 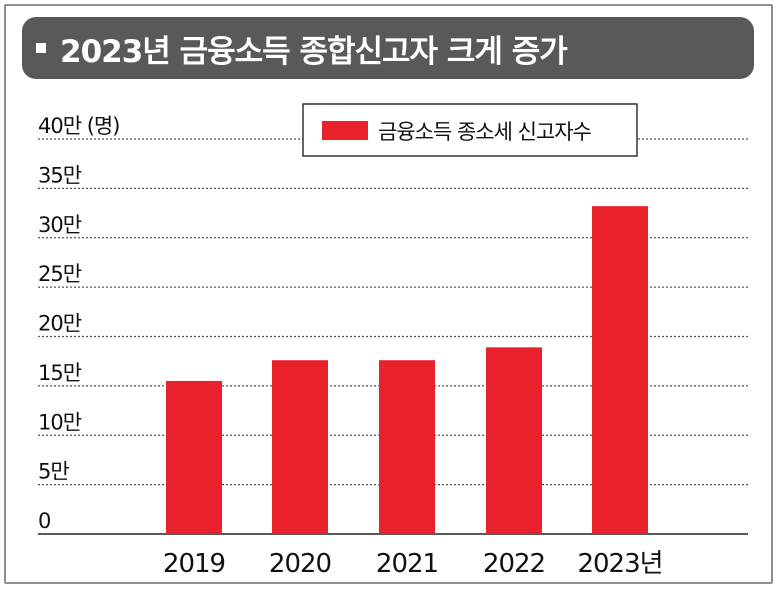 What do you see at coordinates (60, 175) in the screenshot?
I see `y-tick-label: 35만` at bounding box center [60, 175].